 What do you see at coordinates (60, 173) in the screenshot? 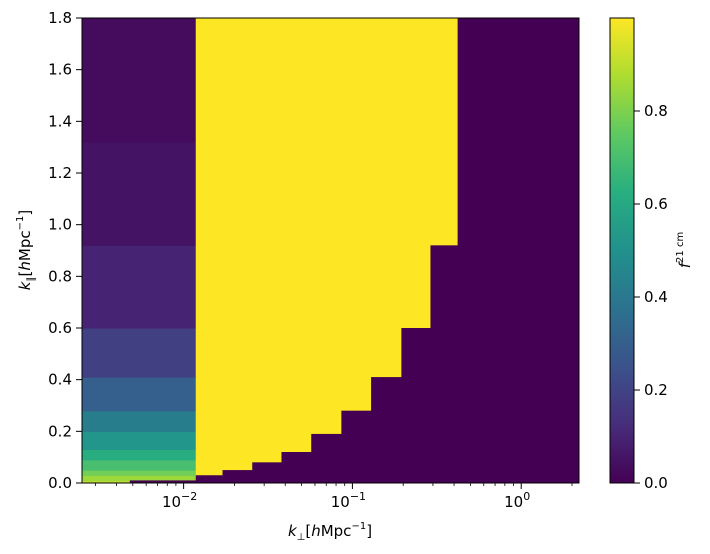
I see `y-tick-label-6: 1.2` at bounding box center [60, 173].